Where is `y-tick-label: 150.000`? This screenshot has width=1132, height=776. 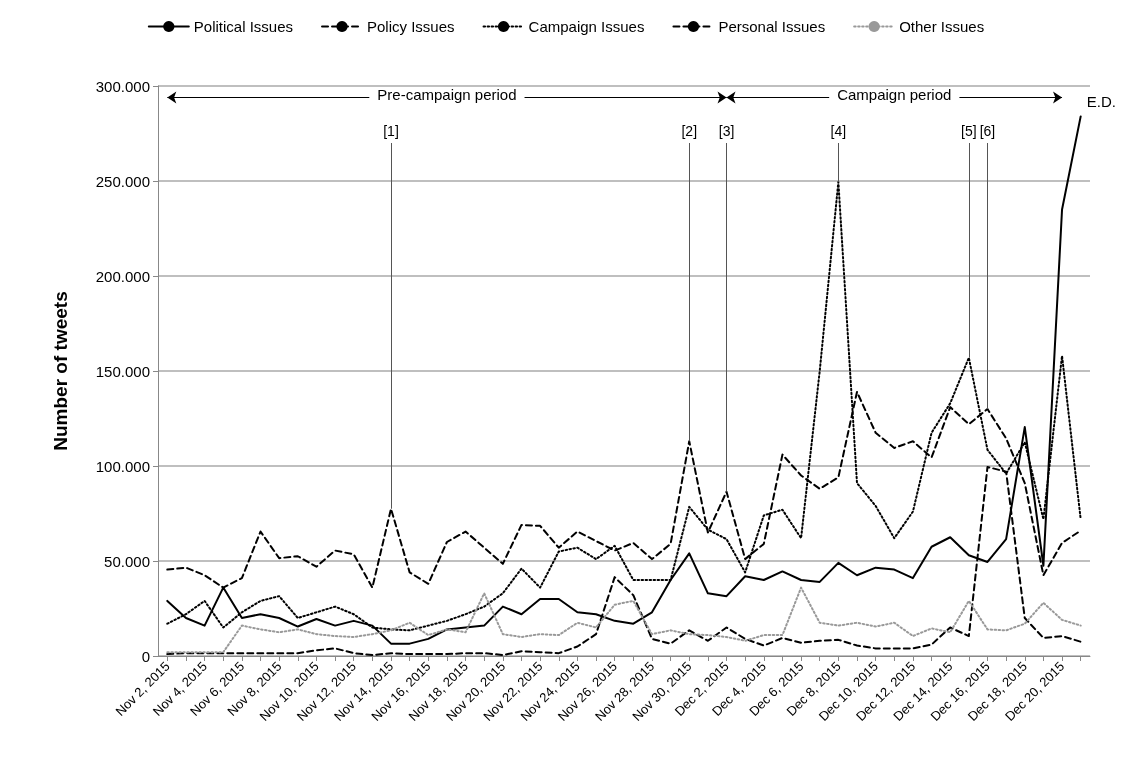 y-tick-label: 150.000 is located at coordinates (122, 371).